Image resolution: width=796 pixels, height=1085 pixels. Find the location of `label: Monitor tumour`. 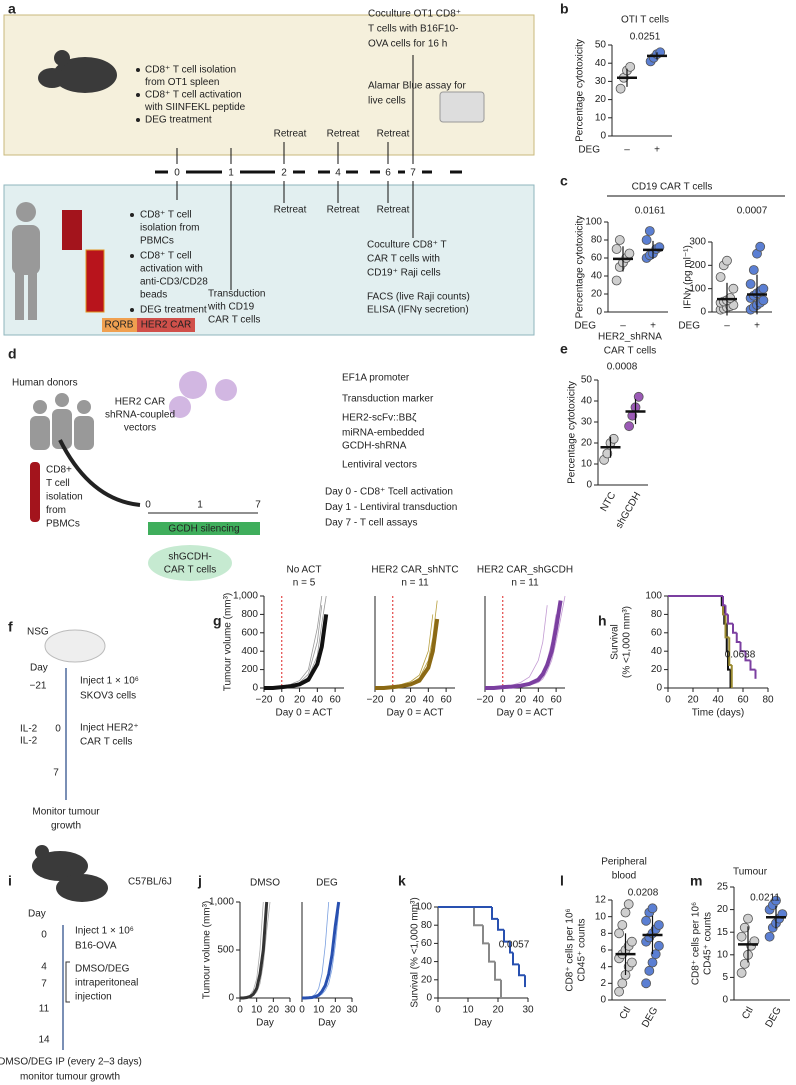

label: Monitor tumour is located at coordinates (66, 812).